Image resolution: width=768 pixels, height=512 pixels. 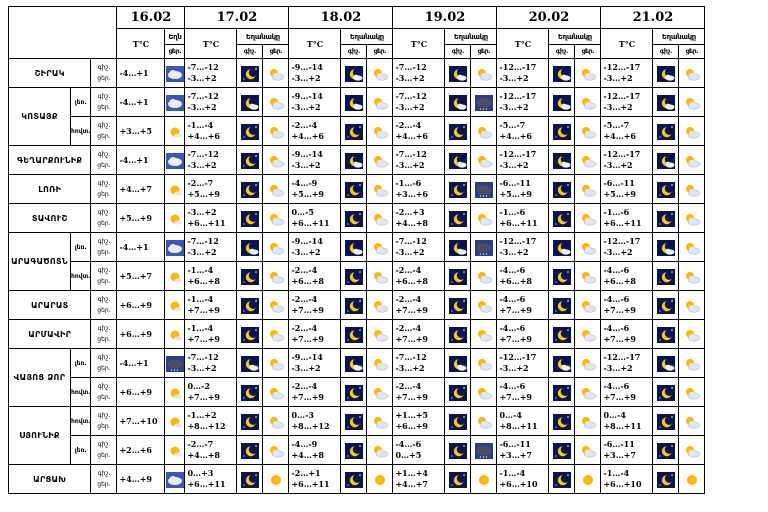 I want to click on night-temperature: -1…+2, so click(x=202, y=415).